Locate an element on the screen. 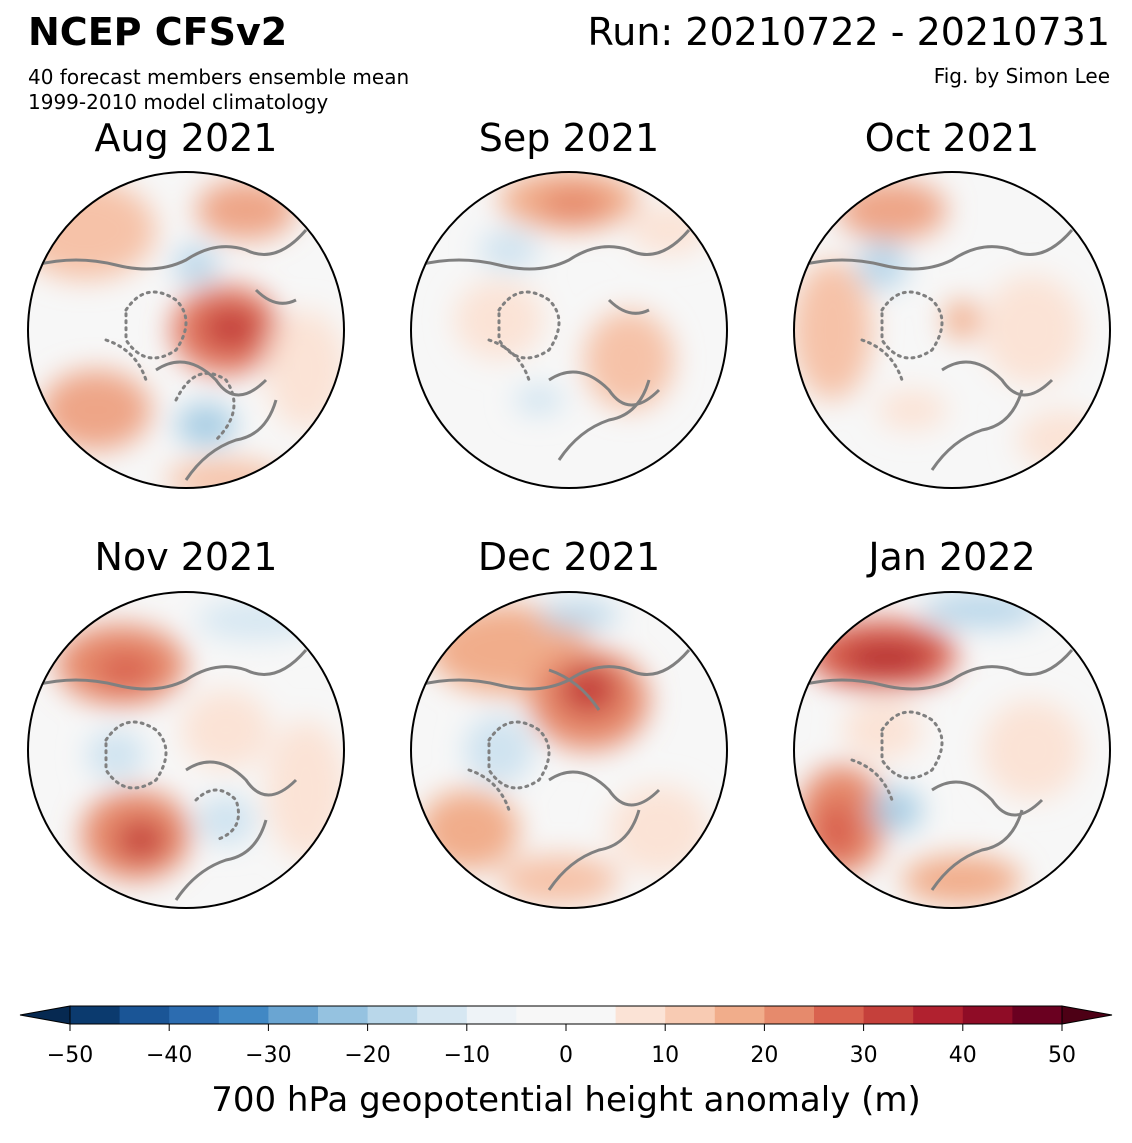  panel-title-sep-2021: Sep 2021 is located at coordinates (569, 138).